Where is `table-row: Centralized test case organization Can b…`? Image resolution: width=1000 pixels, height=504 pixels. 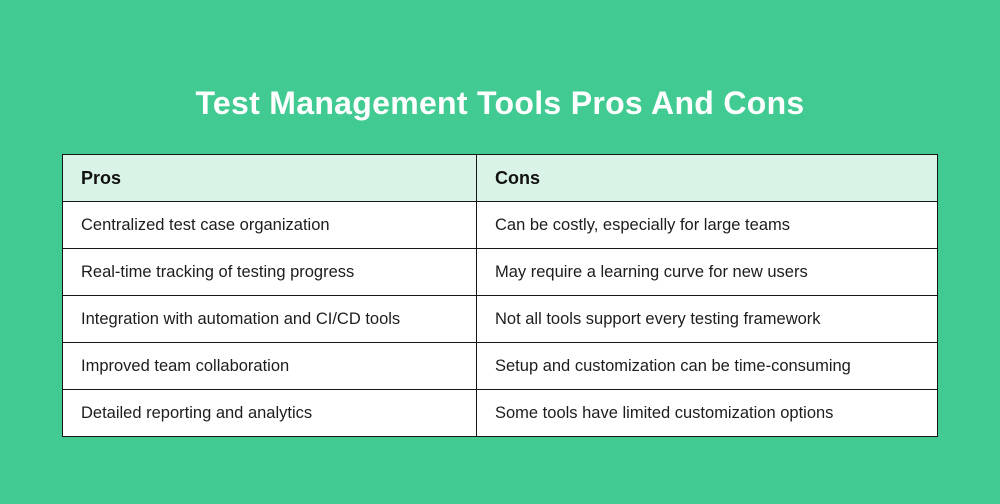
table-row: Centralized test case organization Can b… is located at coordinates (500, 225).